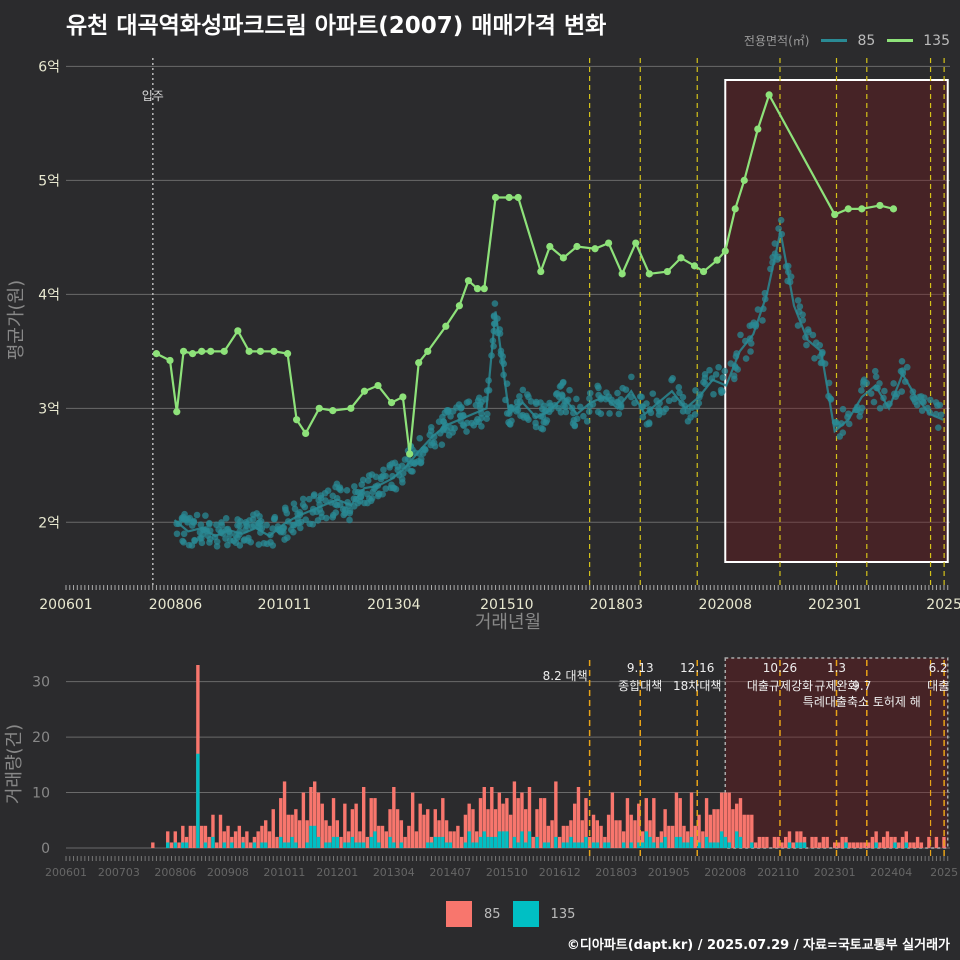  What do you see at coordinates (640, 685) in the screenshot?
I see `annotation-text: 종합대책` at bounding box center [640, 685].